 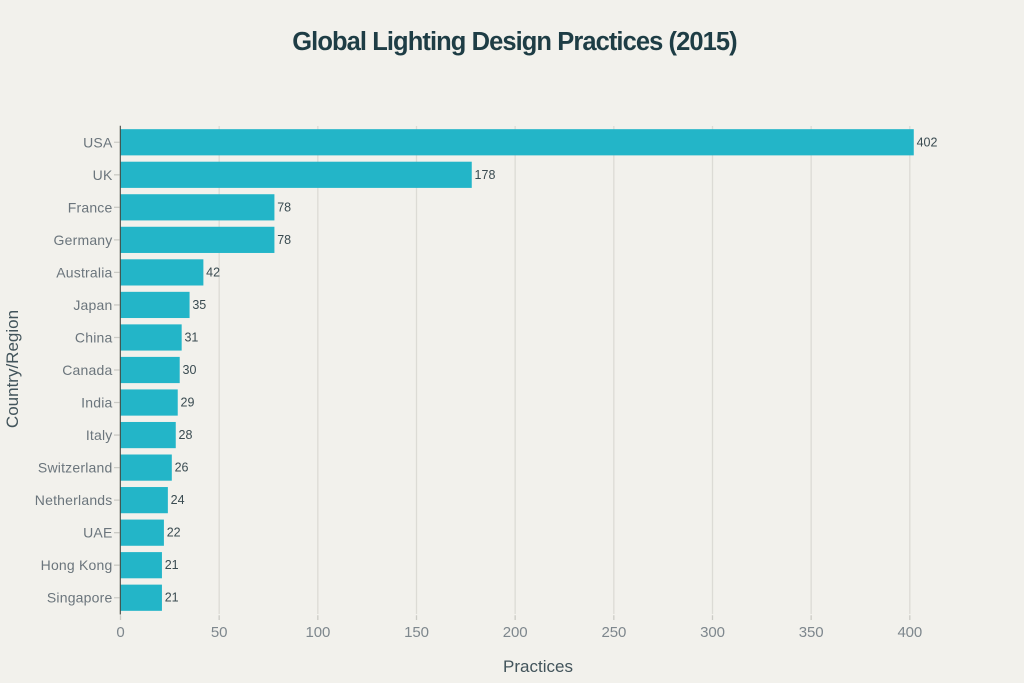 What do you see at coordinates (538, 666) in the screenshot?
I see `svg-text: Practices` at bounding box center [538, 666].